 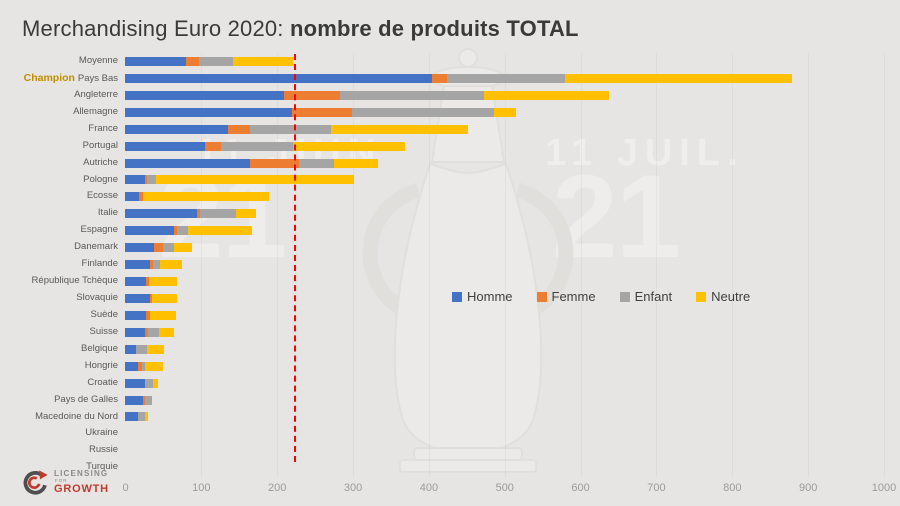 I want to click on chart-row: Finlande, so click(x=450, y=264).